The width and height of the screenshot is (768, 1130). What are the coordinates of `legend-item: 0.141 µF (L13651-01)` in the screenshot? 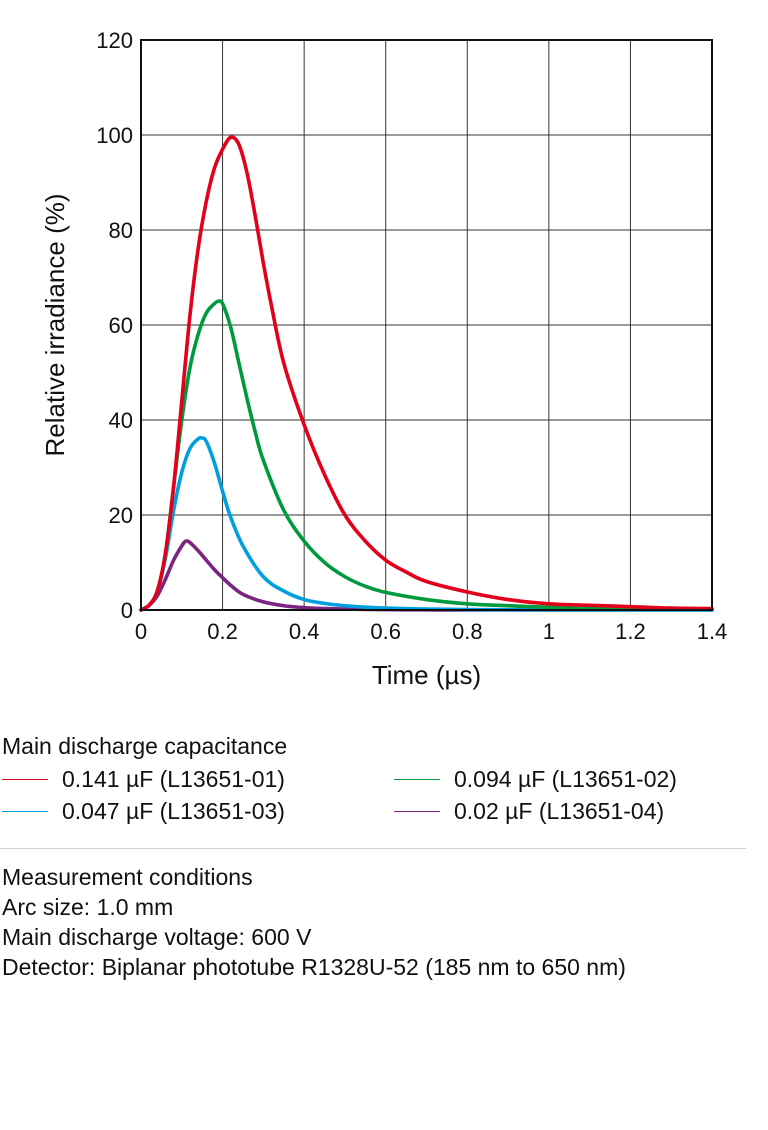 It's located at (143, 779).